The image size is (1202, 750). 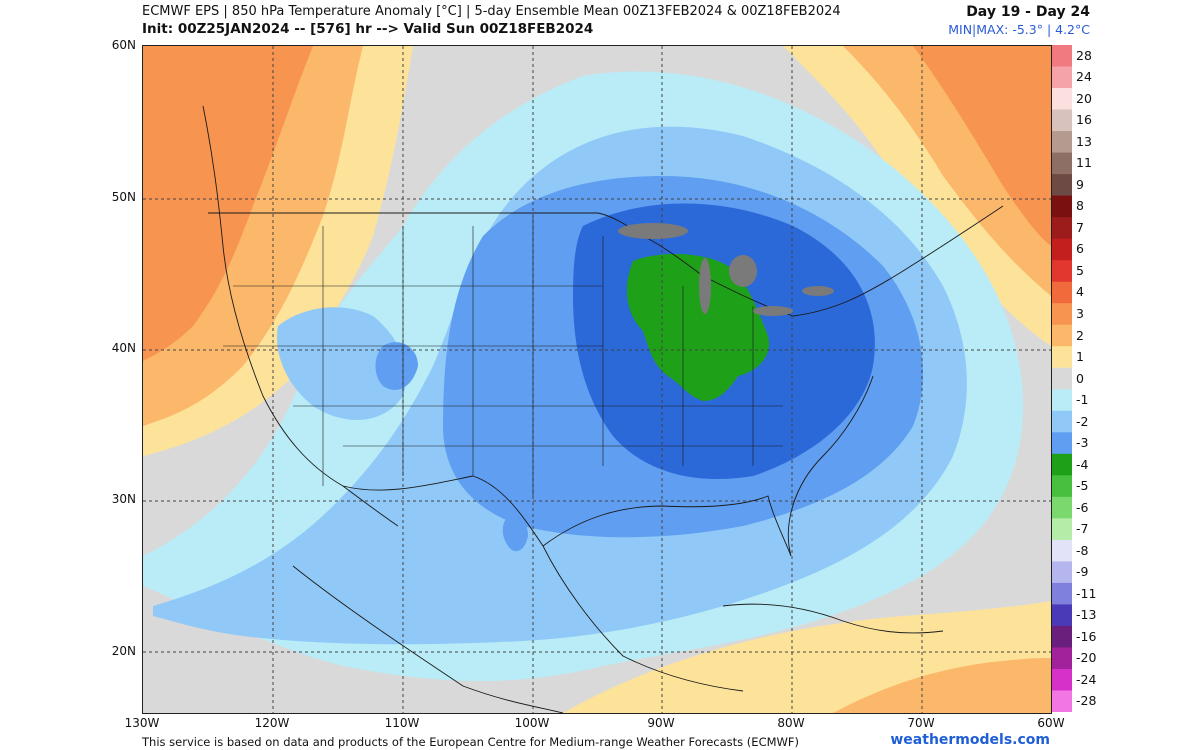 What do you see at coordinates (1082, 529) in the screenshot?
I see `colorbar-label: -7` at bounding box center [1082, 529].